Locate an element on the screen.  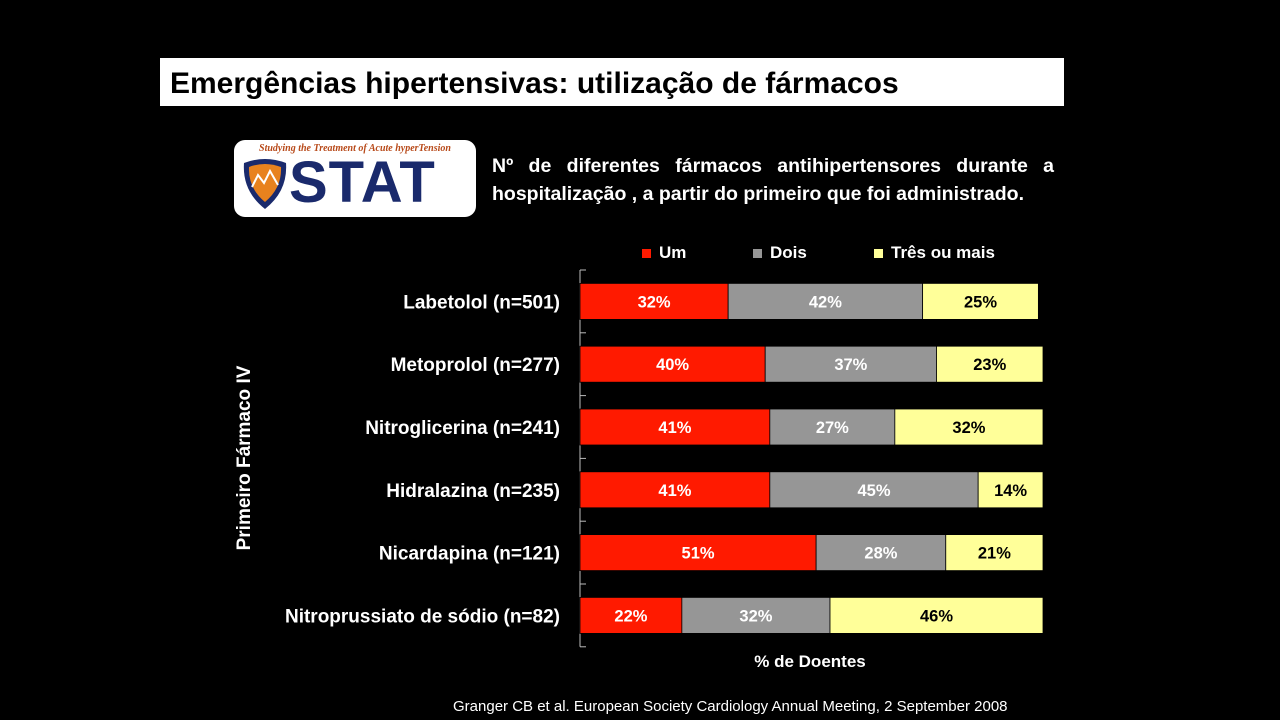
data-label: 40% is located at coordinates (672, 365).